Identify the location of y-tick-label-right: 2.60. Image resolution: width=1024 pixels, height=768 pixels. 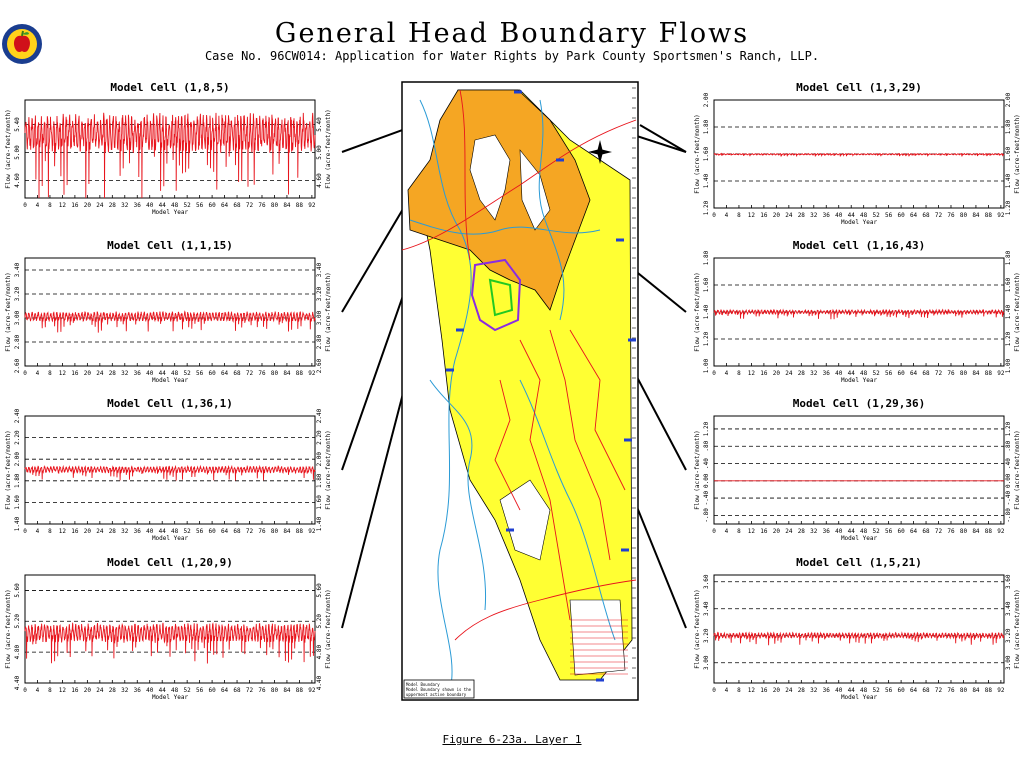
(319, 365).